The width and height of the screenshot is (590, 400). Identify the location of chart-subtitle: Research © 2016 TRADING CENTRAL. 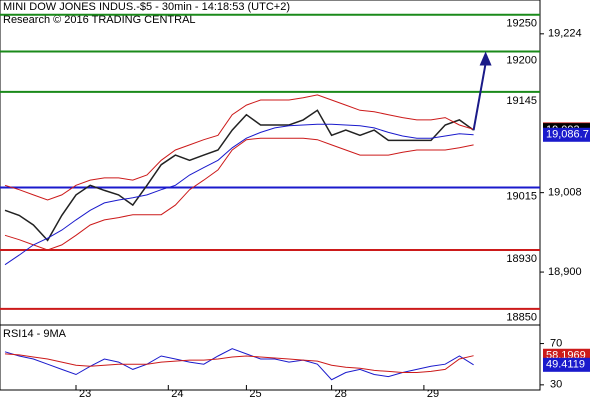
(99, 20).